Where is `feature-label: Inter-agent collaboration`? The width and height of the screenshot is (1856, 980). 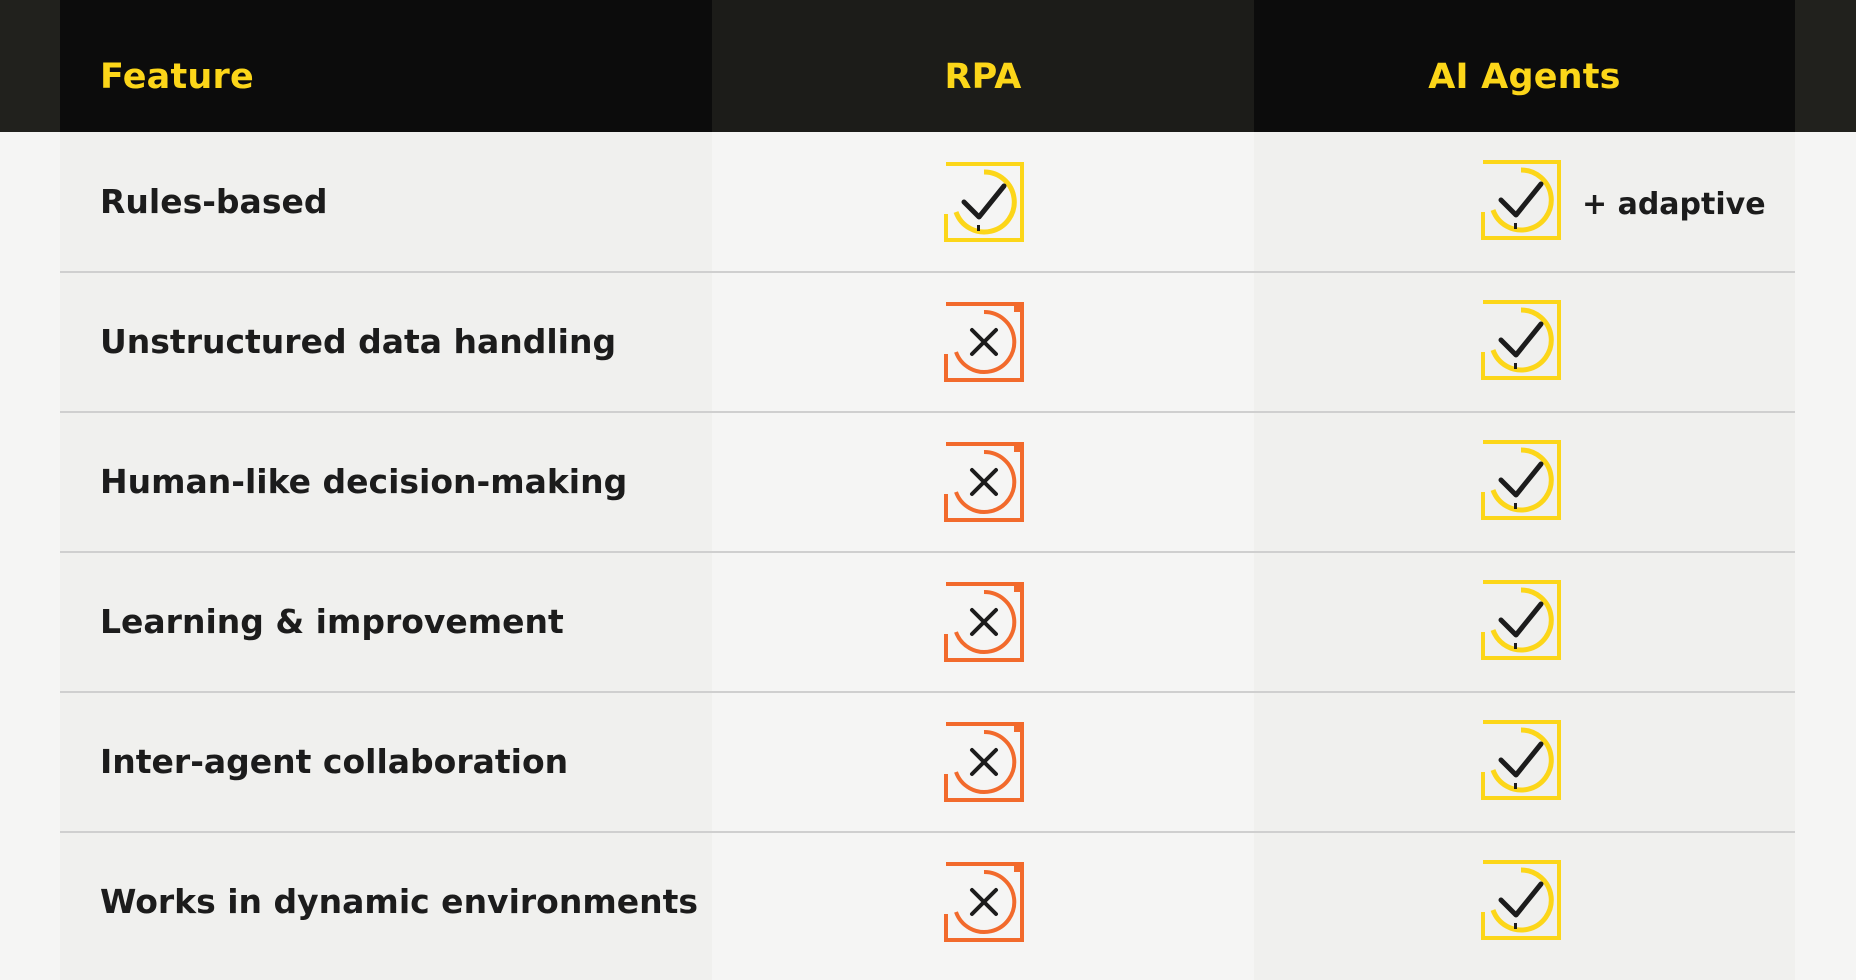
feature-label: Inter-agent collaboration is located at coordinates (334, 761).